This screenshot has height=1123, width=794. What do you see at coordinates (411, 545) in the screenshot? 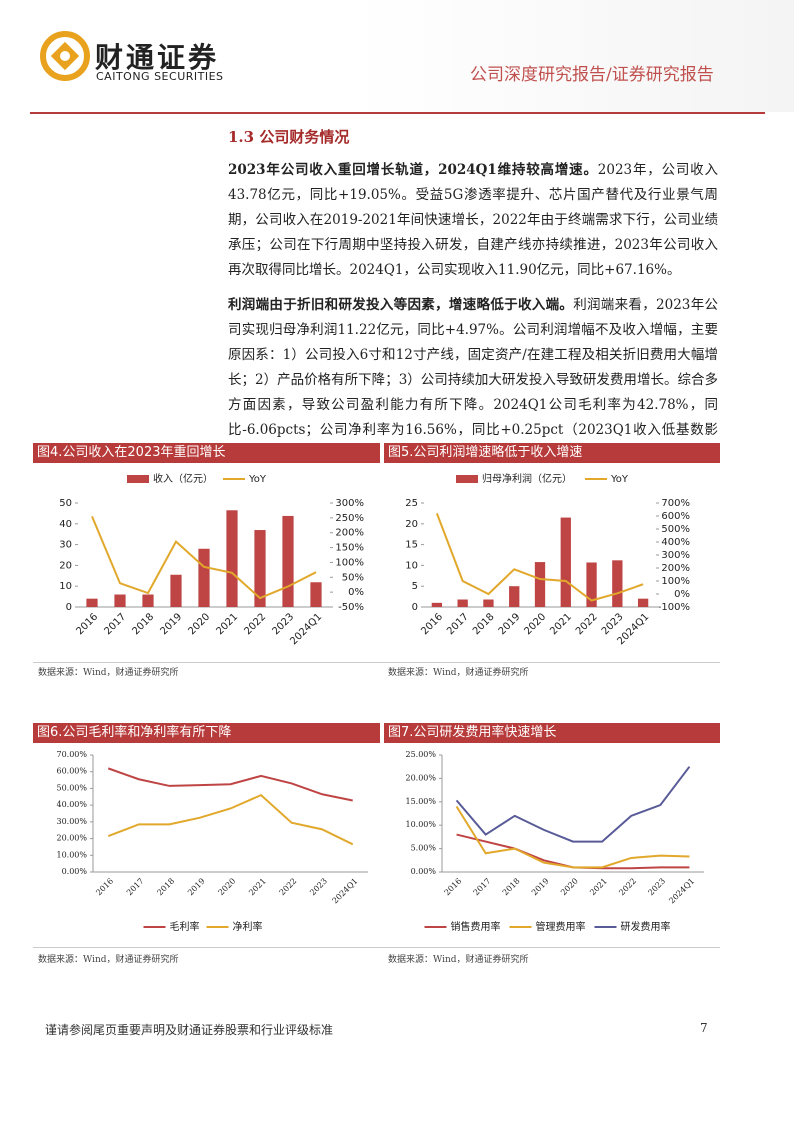
I see `y-tick-label: 15` at bounding box center [411, 545].